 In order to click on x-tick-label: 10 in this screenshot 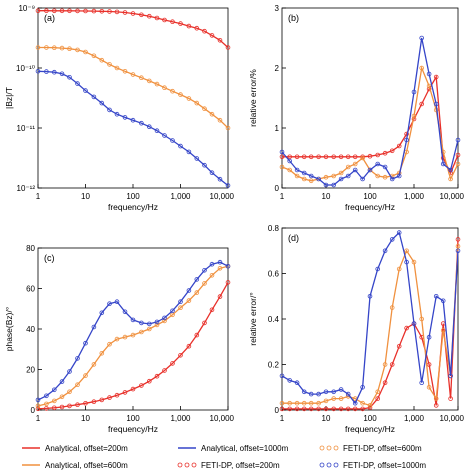, I will do `click(326, 196)`.